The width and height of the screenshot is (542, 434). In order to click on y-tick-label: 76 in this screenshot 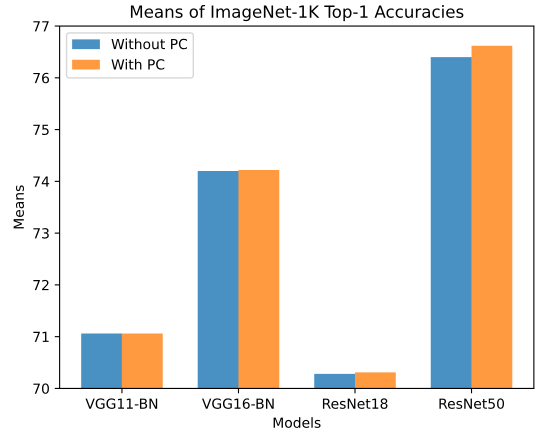, I will do `click(41, 78)`.